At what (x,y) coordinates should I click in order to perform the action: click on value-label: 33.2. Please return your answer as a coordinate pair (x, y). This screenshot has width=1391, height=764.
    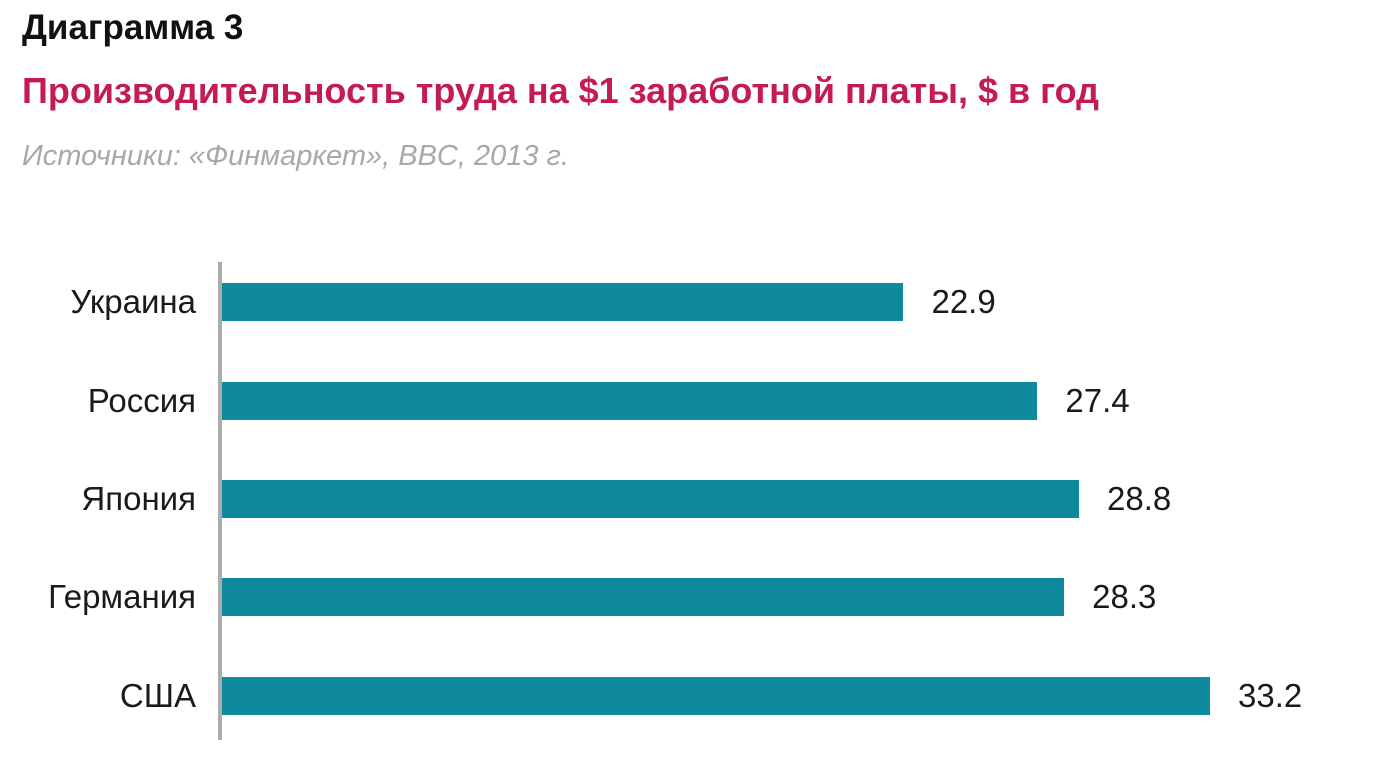
    Looking at the image, I should click on (1270, 695).